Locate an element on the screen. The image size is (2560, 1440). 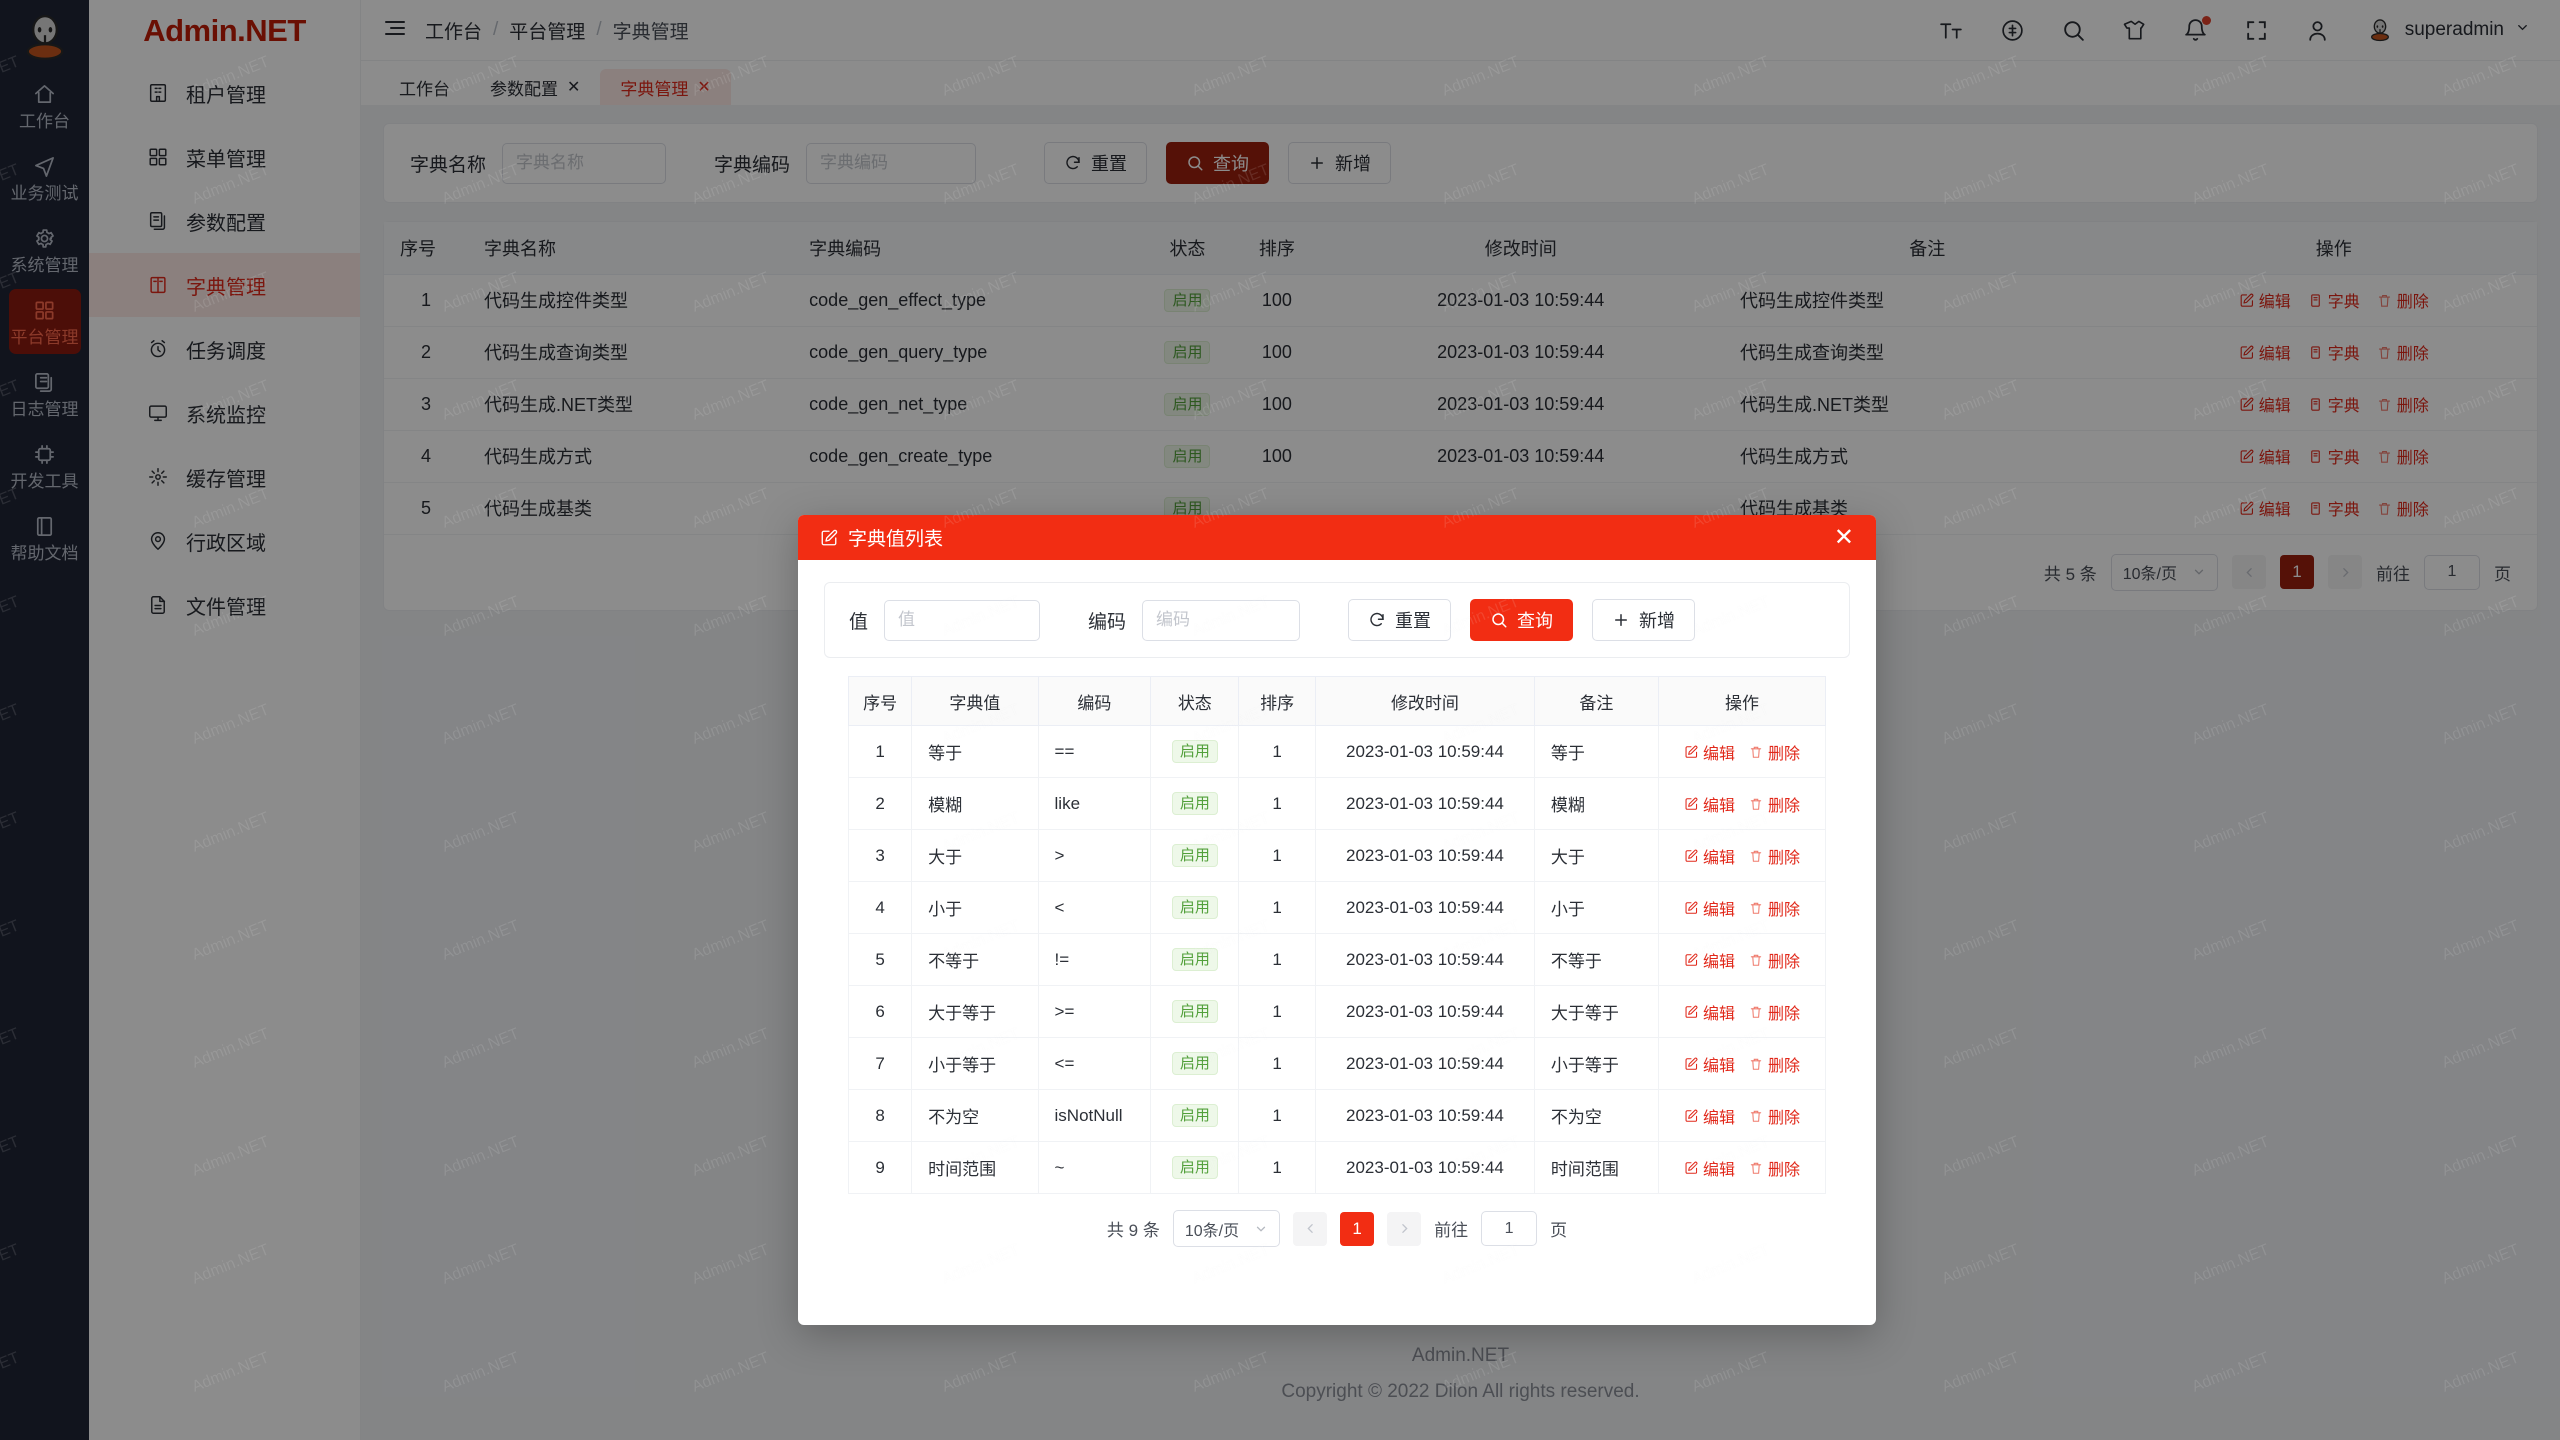
reset-button: 重置 is located at coordinates (1096, 163).